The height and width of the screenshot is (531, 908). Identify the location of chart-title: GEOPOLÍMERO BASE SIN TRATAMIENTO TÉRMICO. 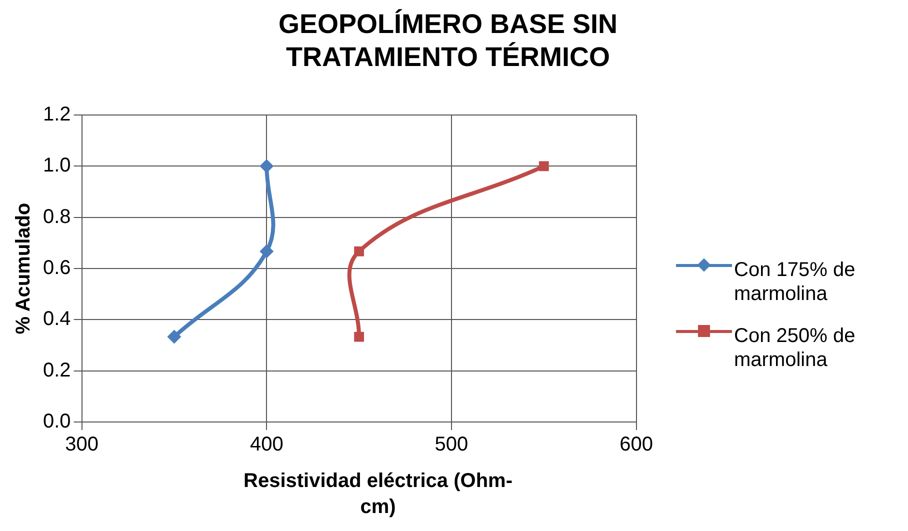
(448, 41).